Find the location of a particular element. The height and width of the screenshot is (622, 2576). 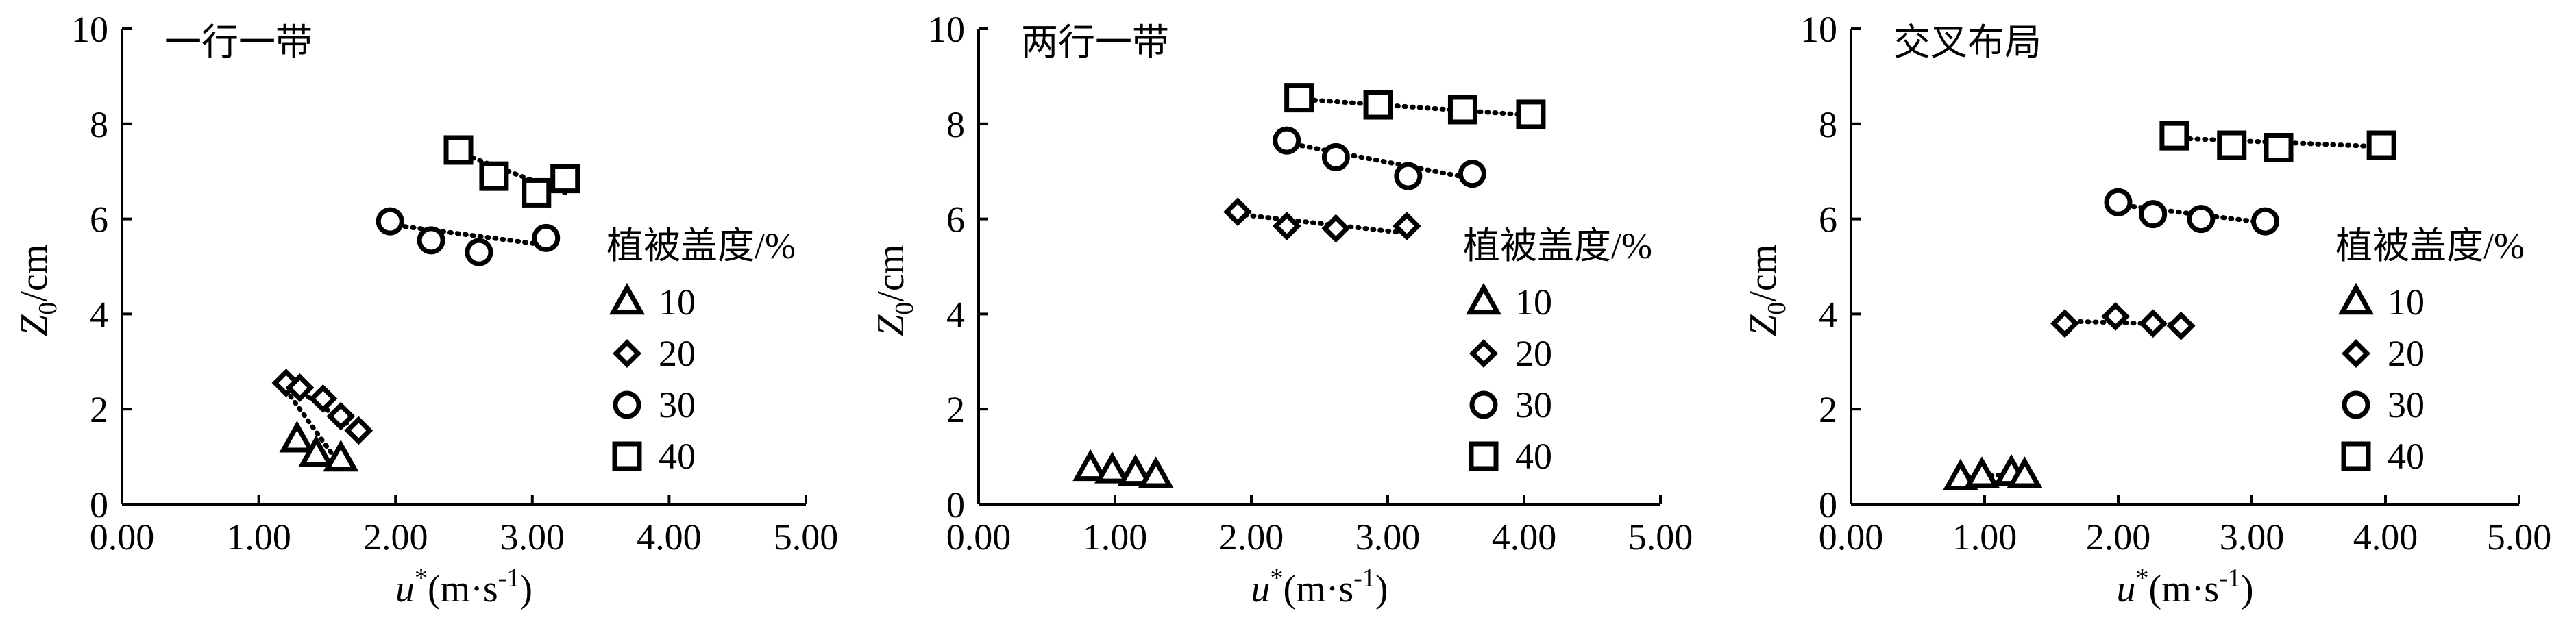

panel-title: 两行一带 is located at coordinates (1095, 42).